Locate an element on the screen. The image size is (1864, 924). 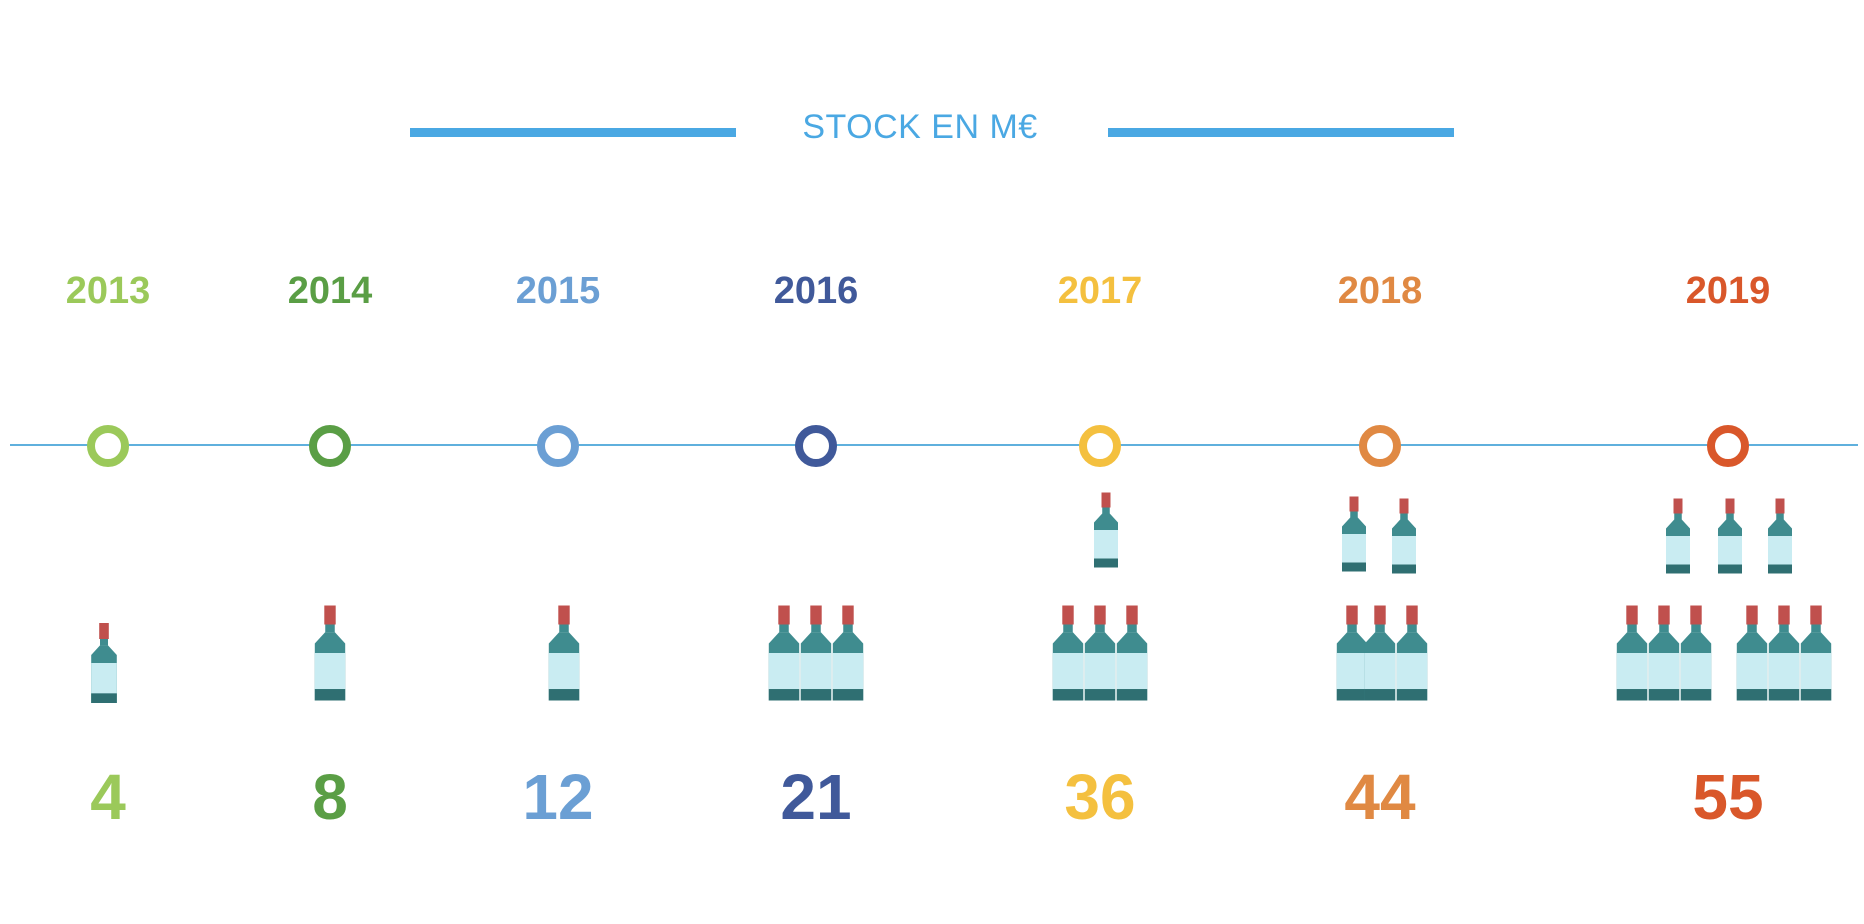
title-rule-left is located at coordinates (573, 132).